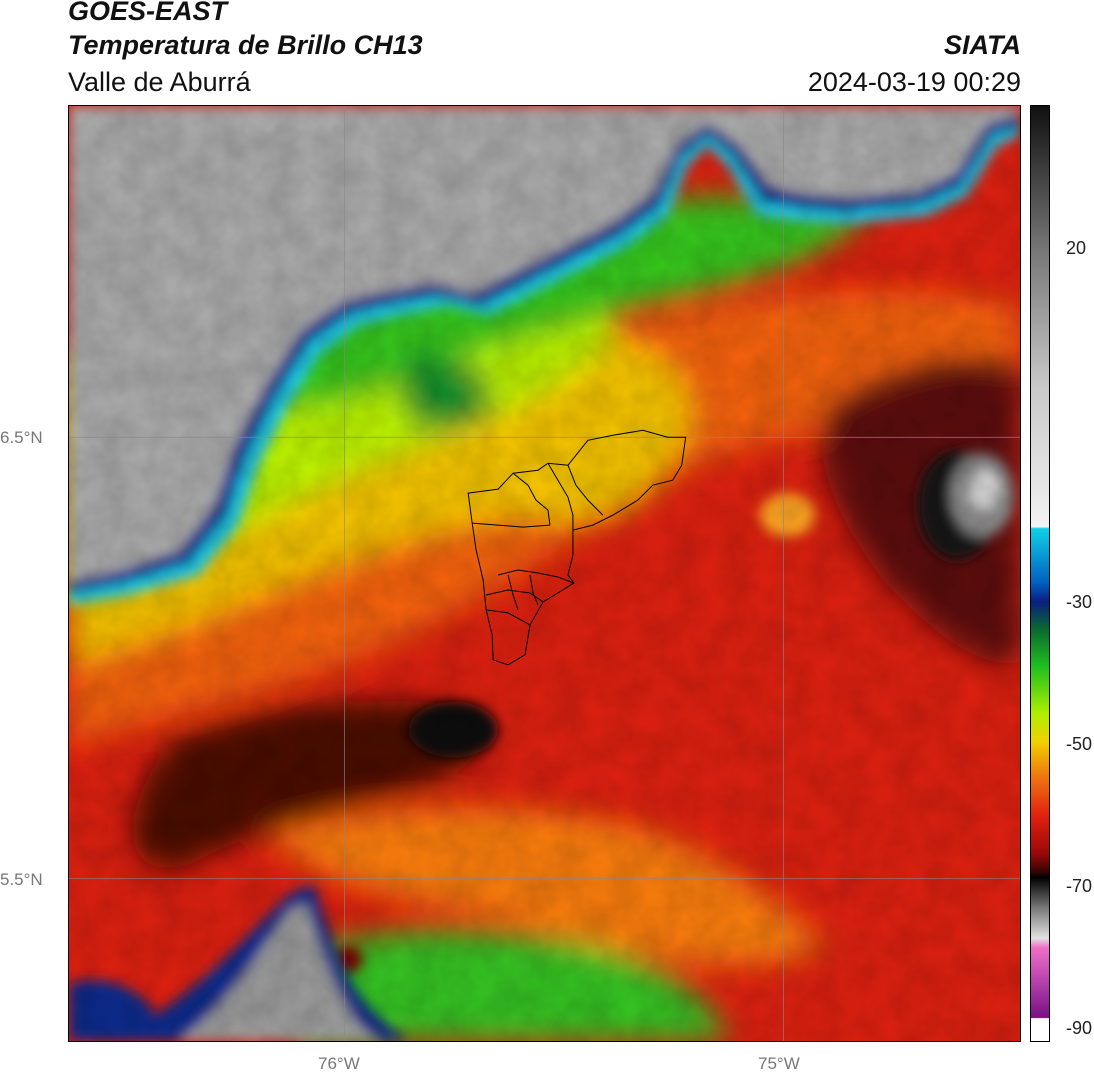 The image size is (1094, 1078). What do you see at coordinates (1079, 886) in the screenshot?
I see `colorbar-tick-minus70: -70` at bounding box center [1079, 886].